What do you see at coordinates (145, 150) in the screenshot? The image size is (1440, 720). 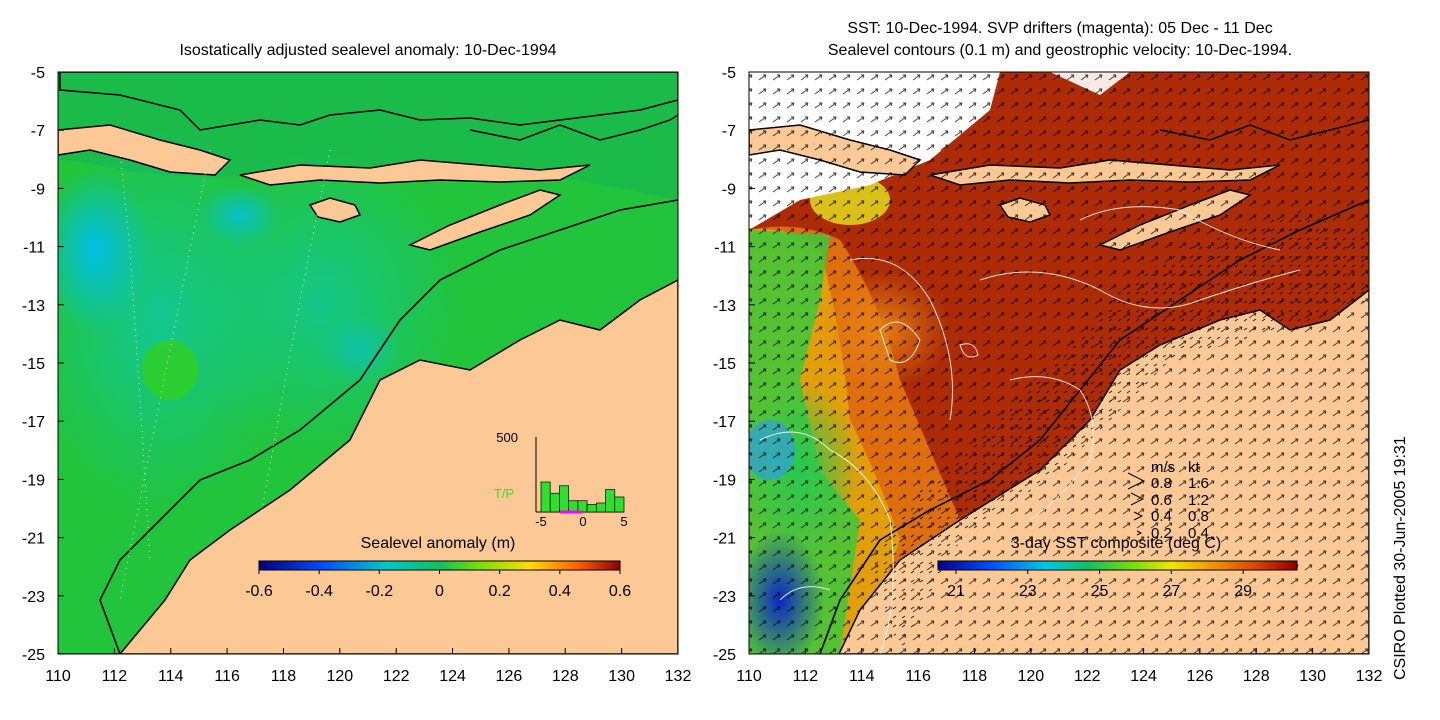 I see `java-island` at bounding box center [145, 150].